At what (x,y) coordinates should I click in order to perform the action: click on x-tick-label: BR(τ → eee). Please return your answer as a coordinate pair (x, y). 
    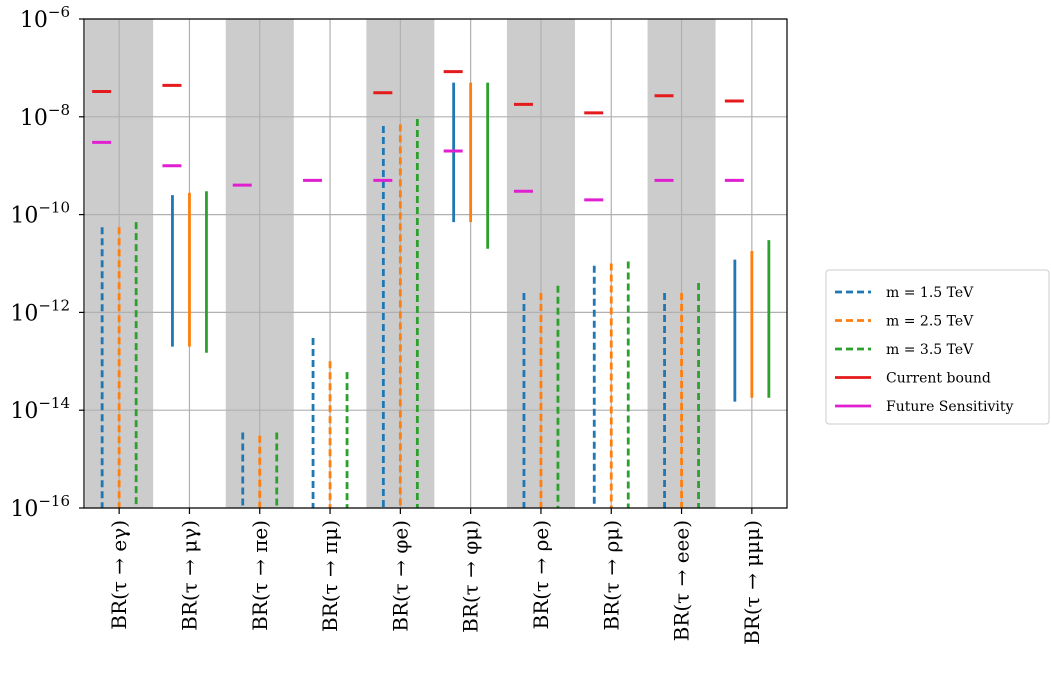
    Looking at the image, I should click on (682, 580).